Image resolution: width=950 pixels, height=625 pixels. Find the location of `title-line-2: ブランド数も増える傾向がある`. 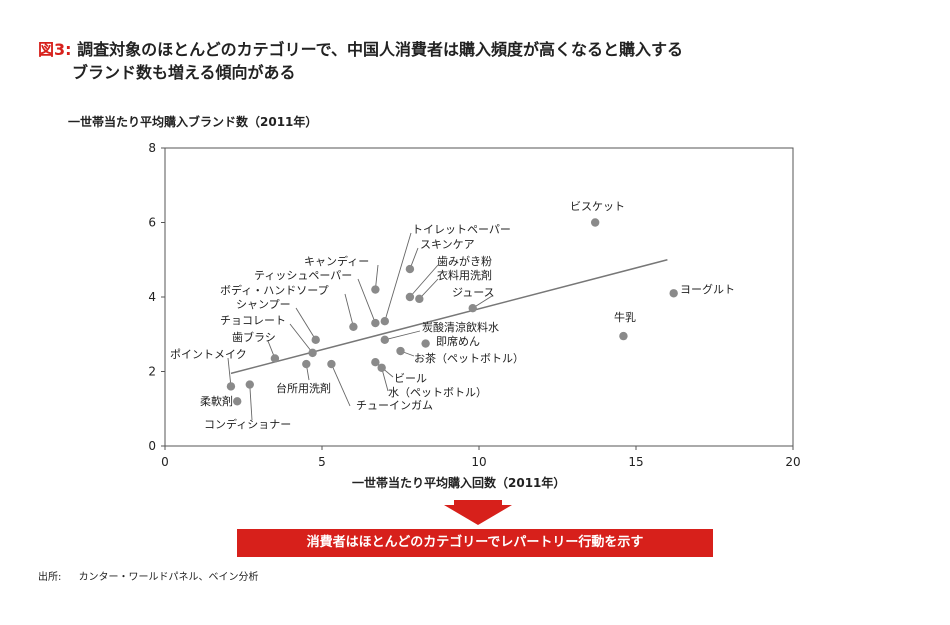

title-line-2: ブランド数も増える傾向がある is located at coordinates (184, 72).